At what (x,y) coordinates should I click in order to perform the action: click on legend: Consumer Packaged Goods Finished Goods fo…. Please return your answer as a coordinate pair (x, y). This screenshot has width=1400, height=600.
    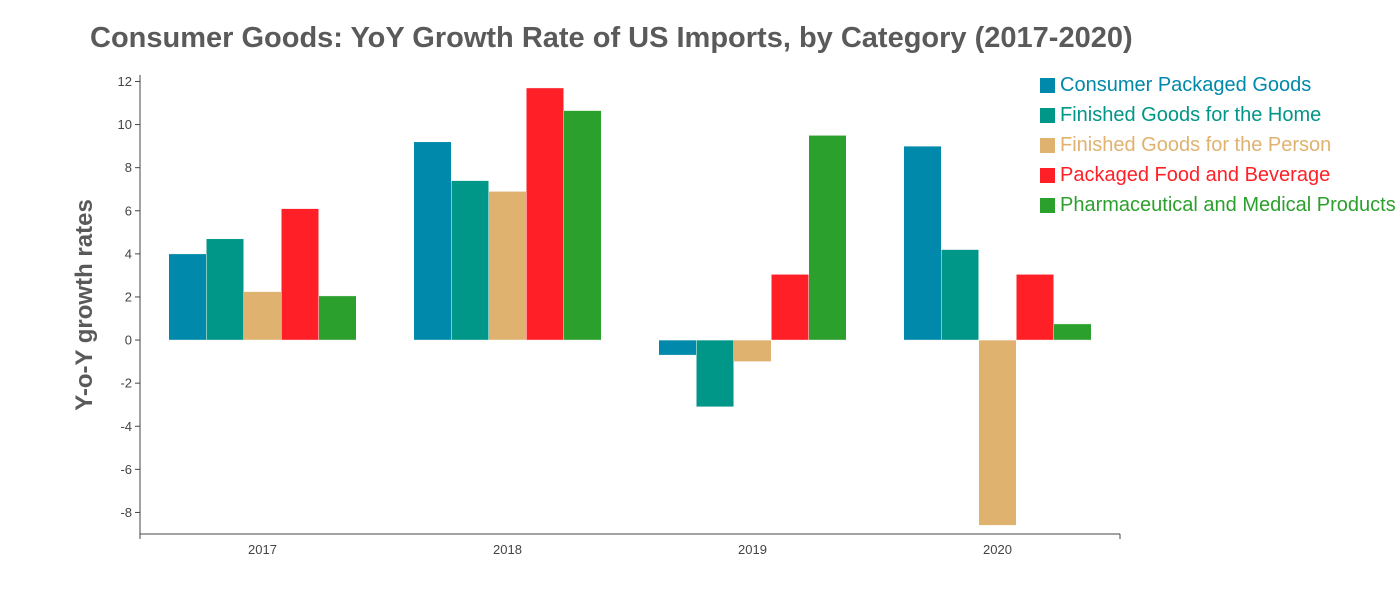
    Looking at the image, I should click on (1218, 145).